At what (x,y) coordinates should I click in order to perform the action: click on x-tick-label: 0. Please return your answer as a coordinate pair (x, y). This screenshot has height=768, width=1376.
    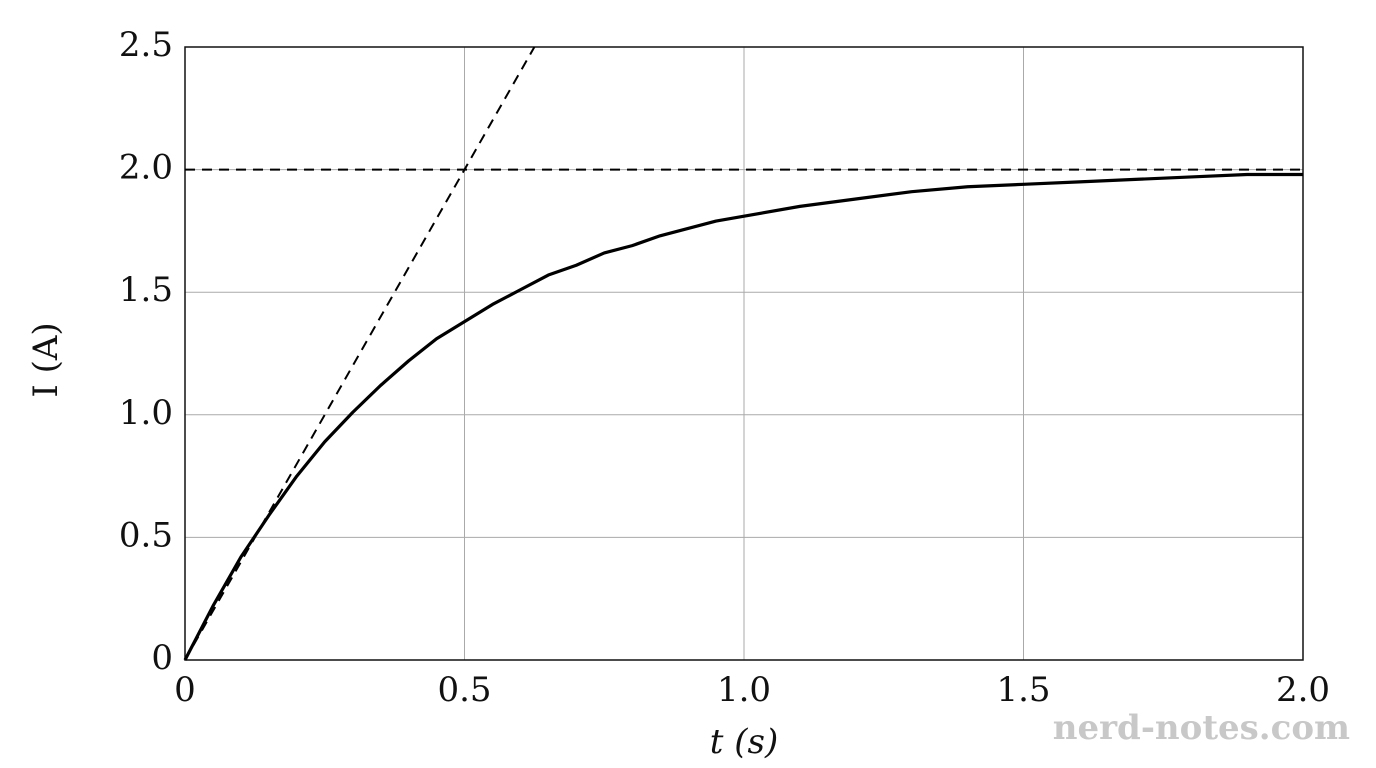
    Looking at the image, I should click on (185, 690).